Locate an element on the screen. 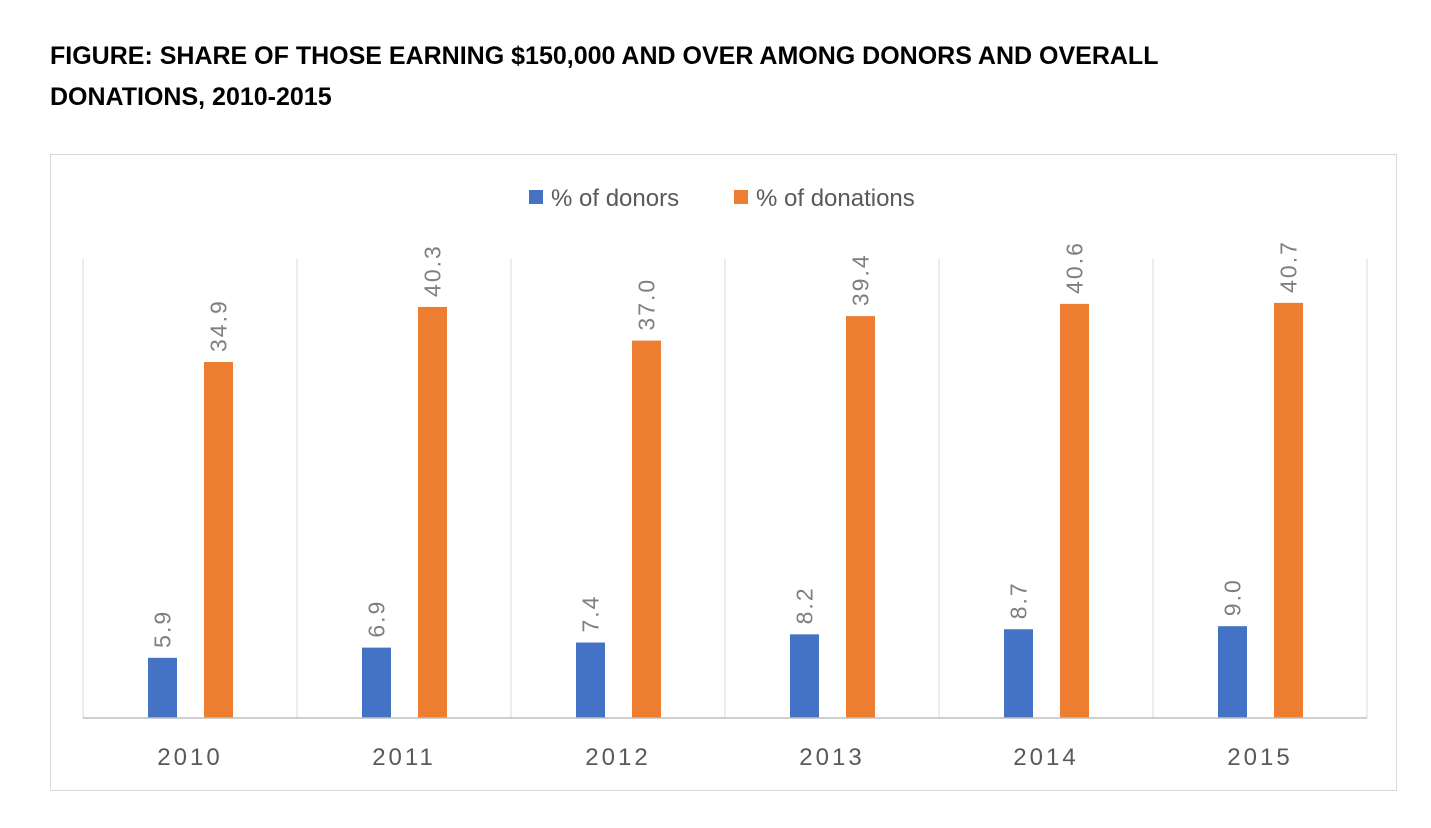  data-label-donations-2014: 40.6 is located at coordinates (1075, 267).